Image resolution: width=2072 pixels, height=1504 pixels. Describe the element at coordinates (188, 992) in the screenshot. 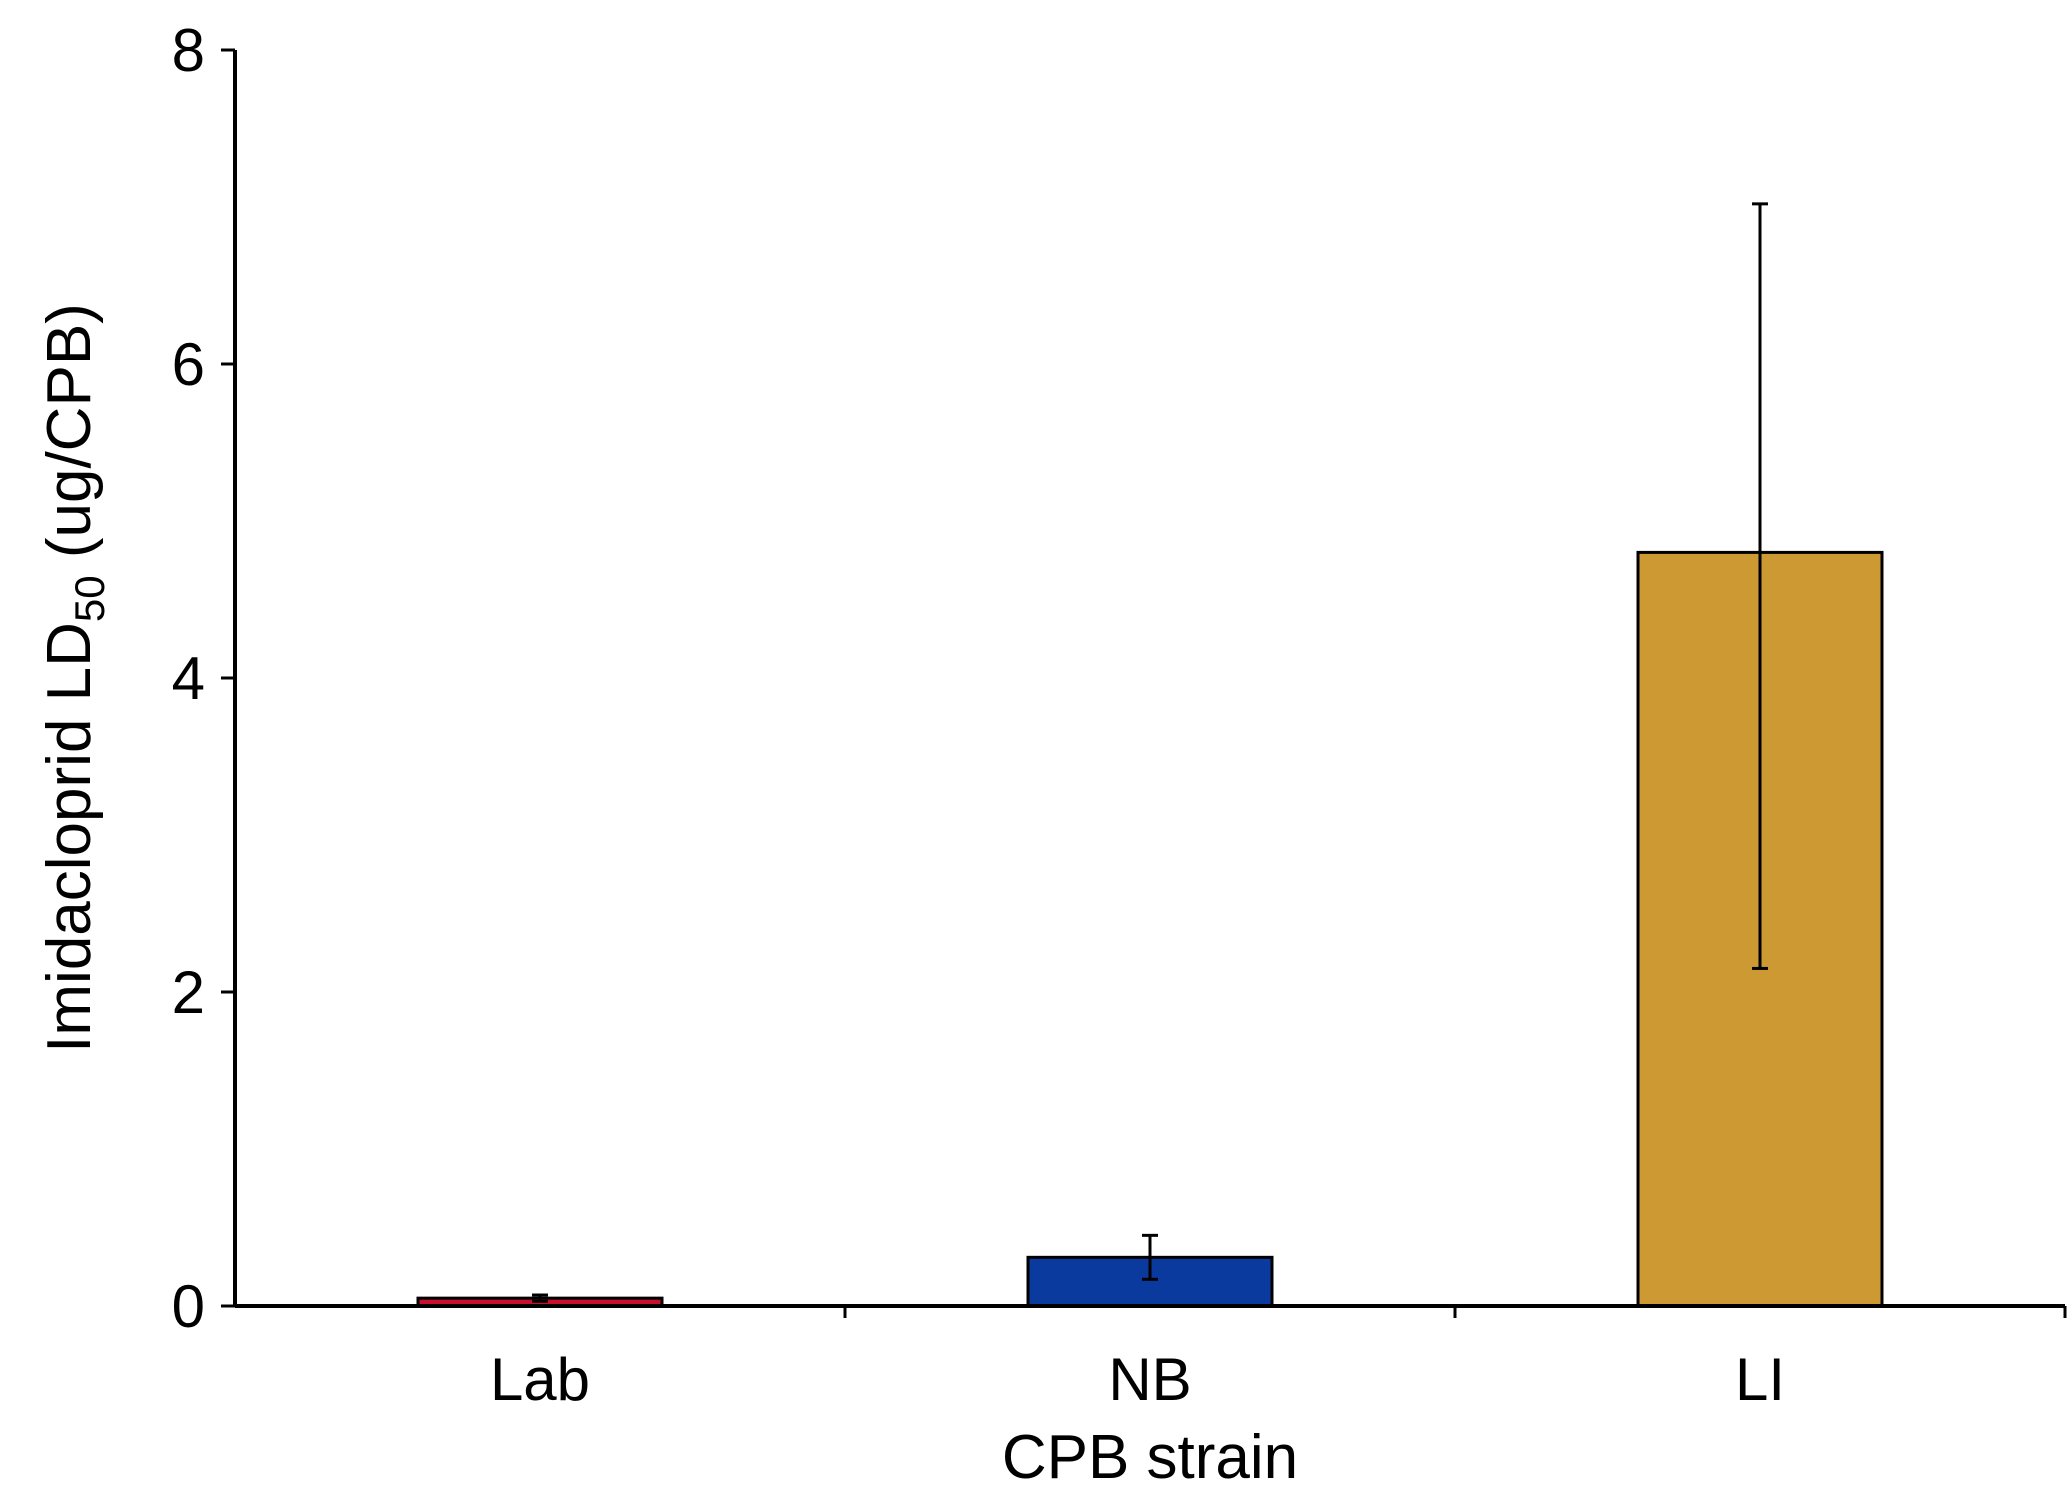

I see `y-tick-label: 2` at that location.